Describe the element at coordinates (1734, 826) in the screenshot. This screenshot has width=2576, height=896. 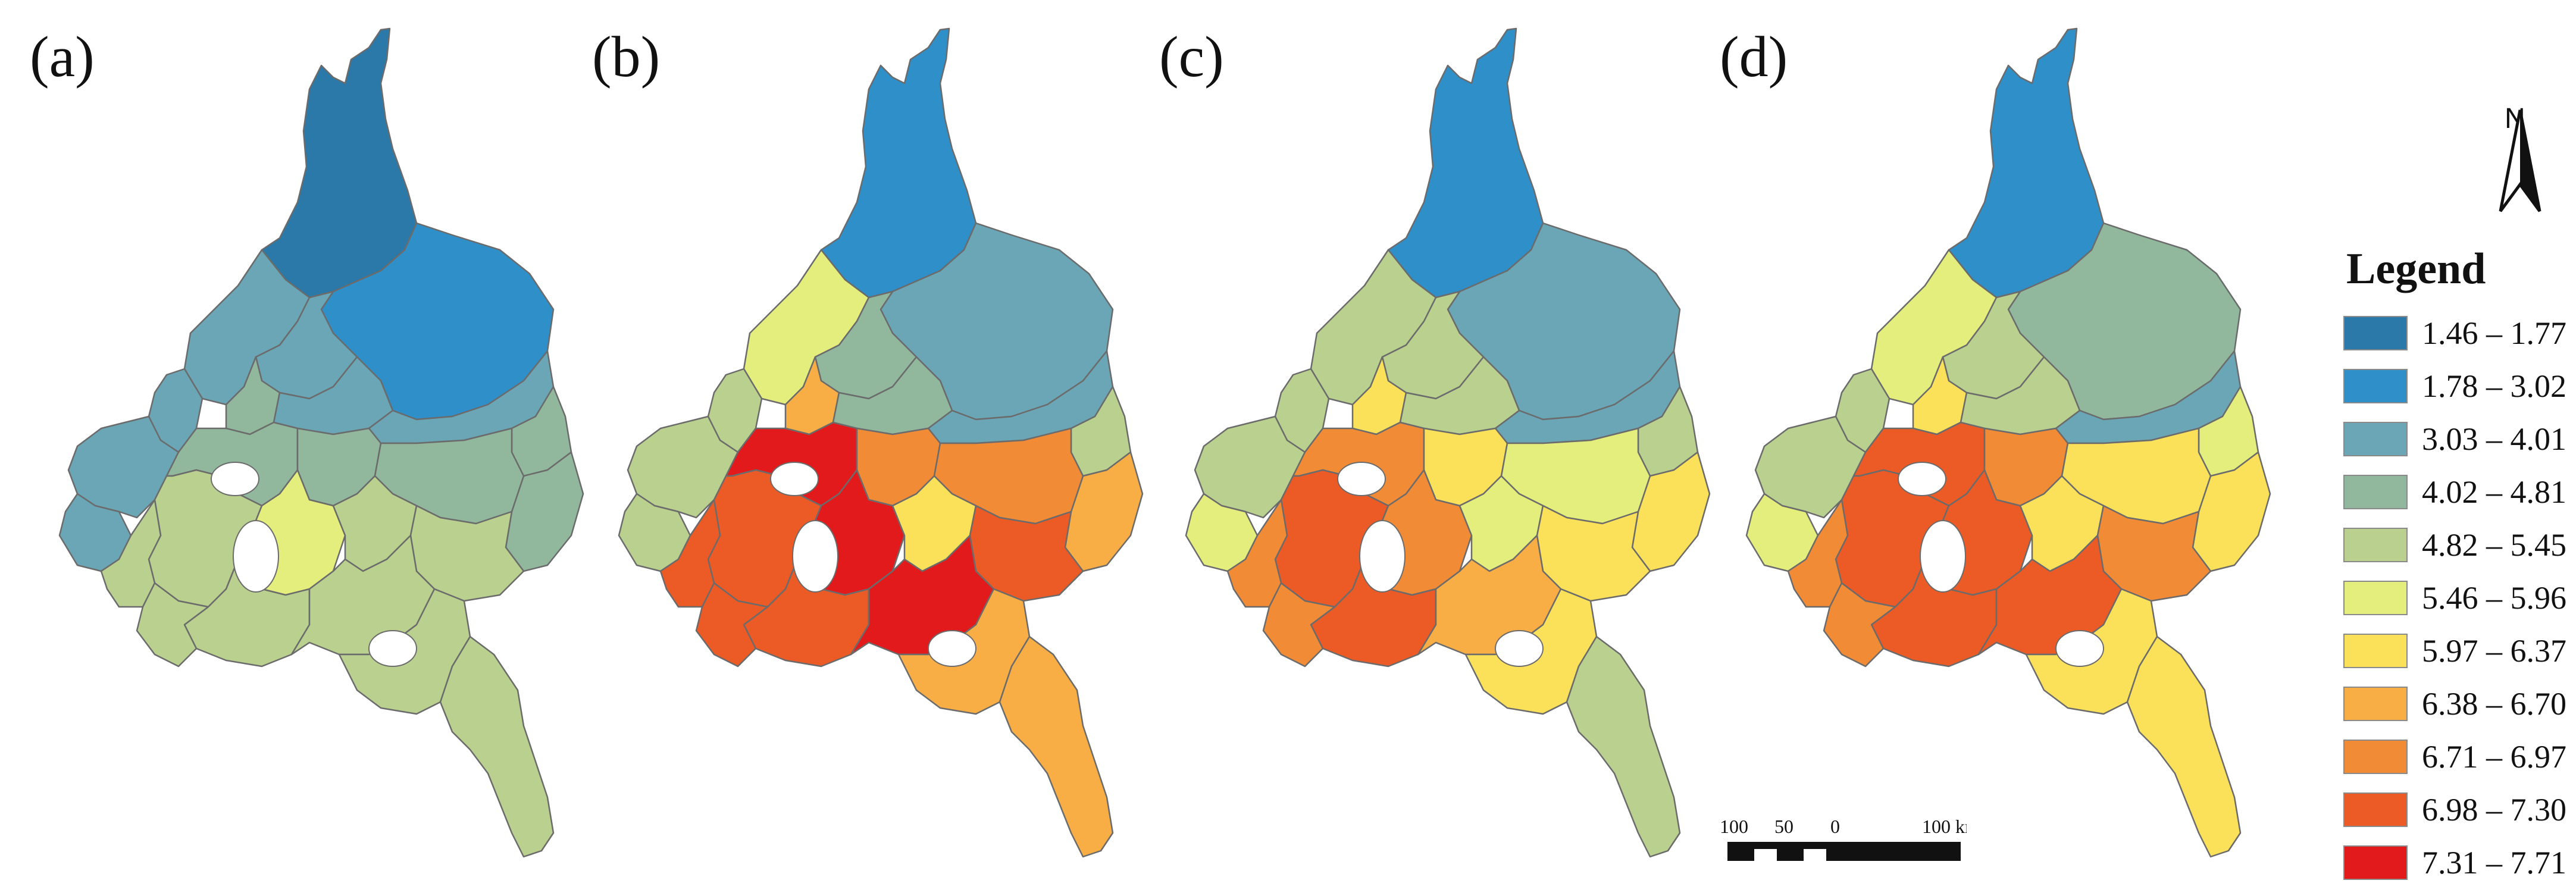
I see `scale-tick-label: 100` at that location.